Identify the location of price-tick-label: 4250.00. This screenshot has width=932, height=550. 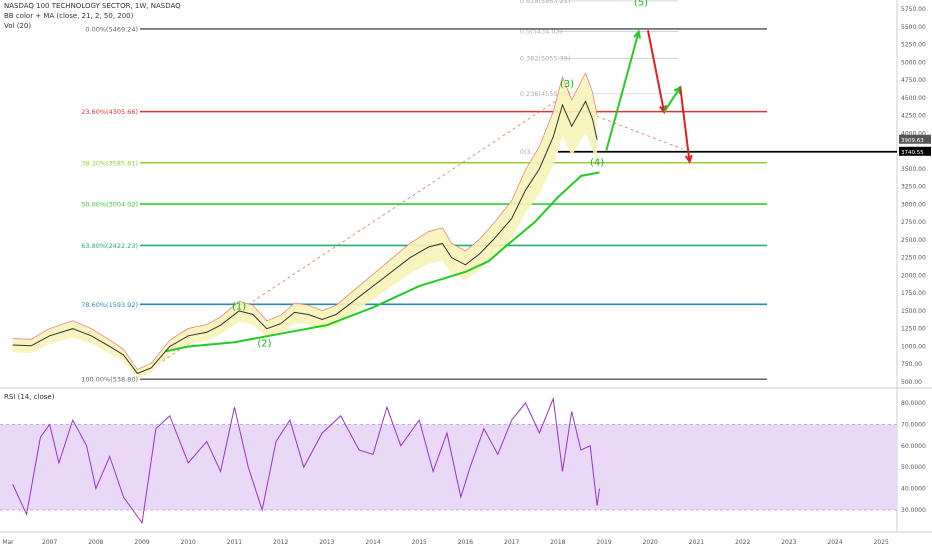
(913, 116).